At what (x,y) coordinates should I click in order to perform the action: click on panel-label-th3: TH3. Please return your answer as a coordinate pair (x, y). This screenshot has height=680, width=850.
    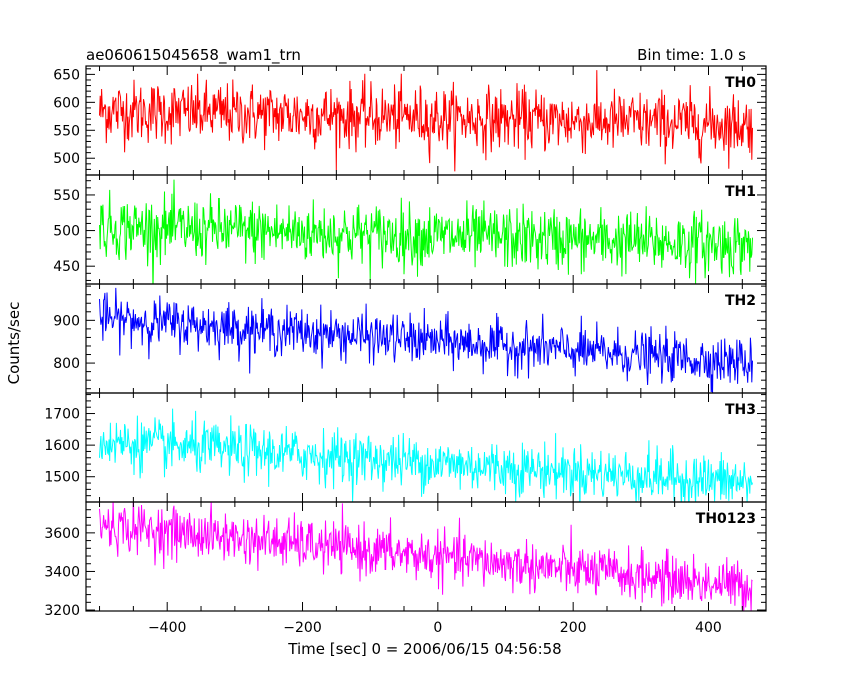
    Looking at the image, I should click on (740, 410).